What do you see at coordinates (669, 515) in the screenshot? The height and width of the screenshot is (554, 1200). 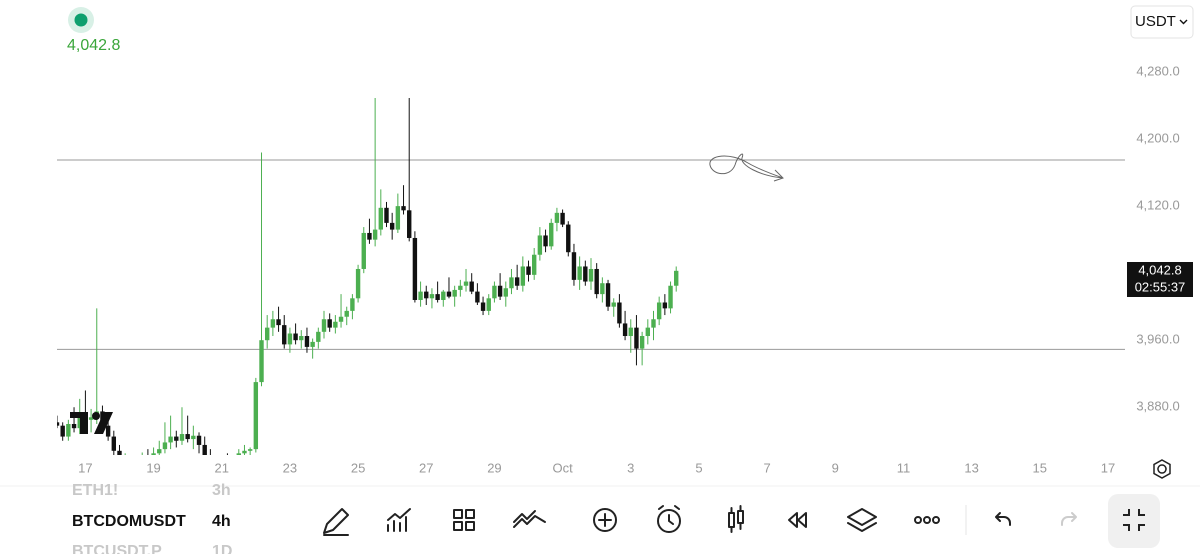 I see `alert-hands` at bounding box center [669, 515].